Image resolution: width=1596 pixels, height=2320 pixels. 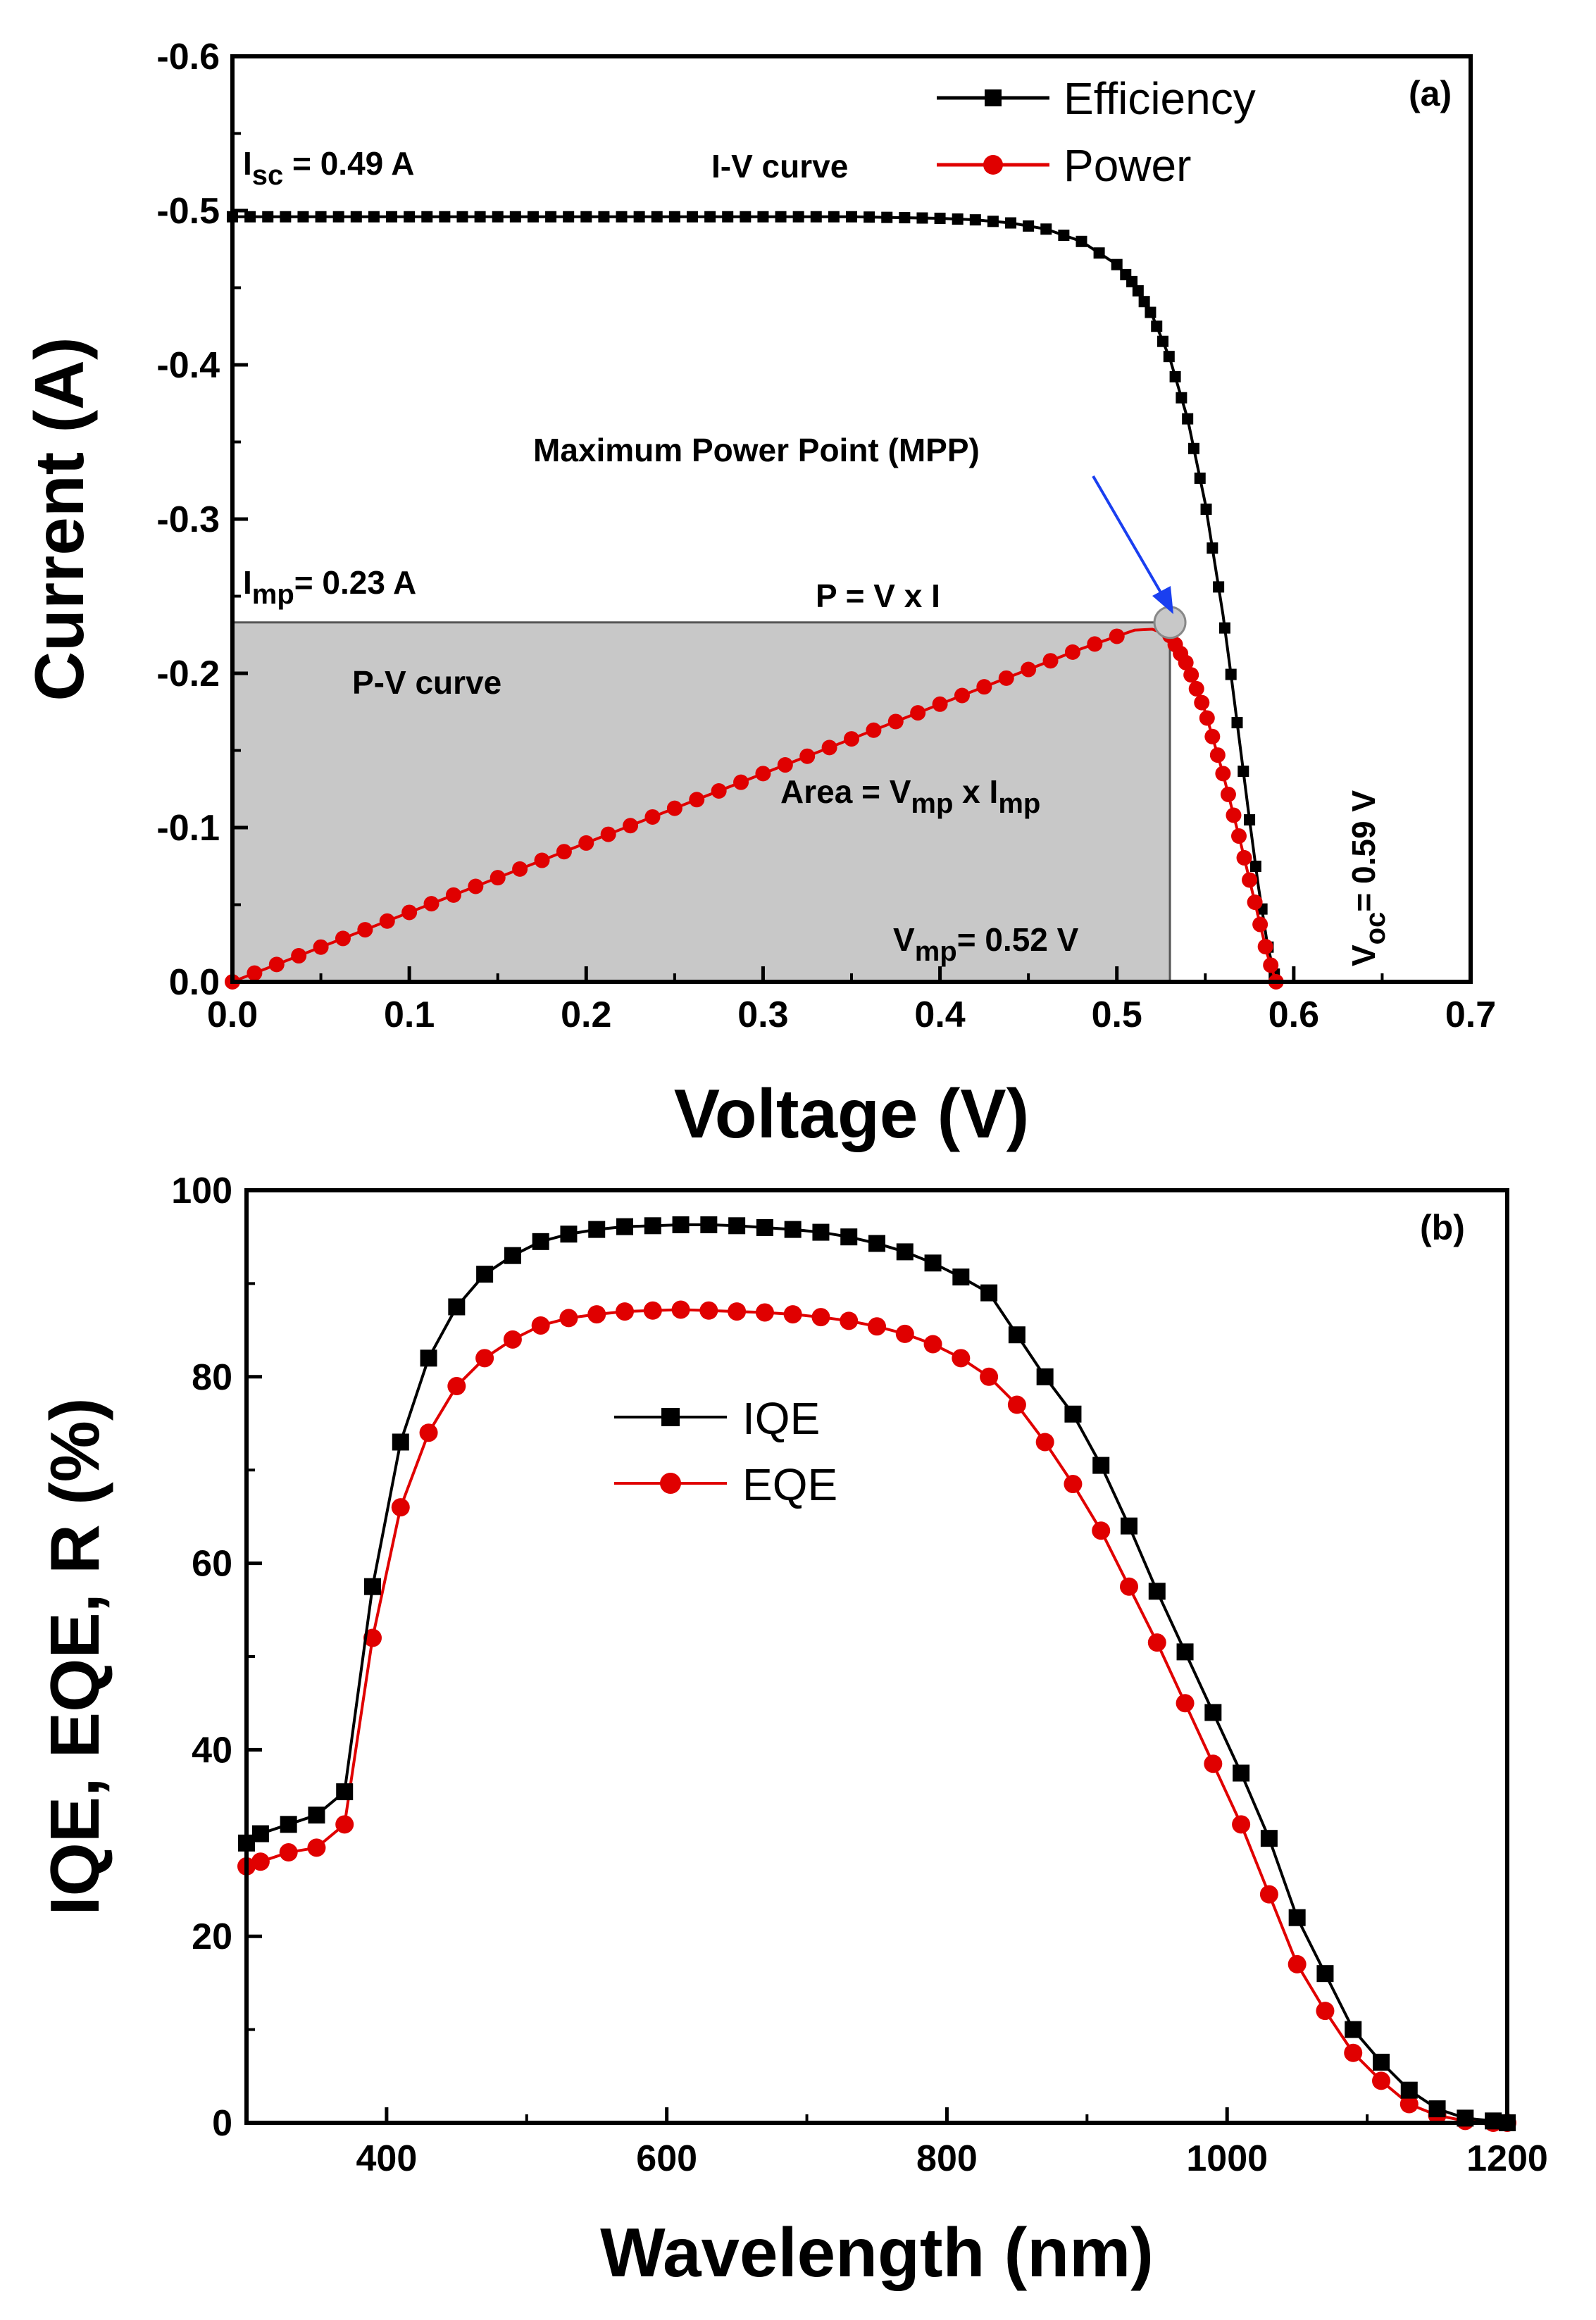 What do you see at coordinates (1363, 955) in the screenshot?
I see `voc-main: V` at bounding box center [1363, 955].